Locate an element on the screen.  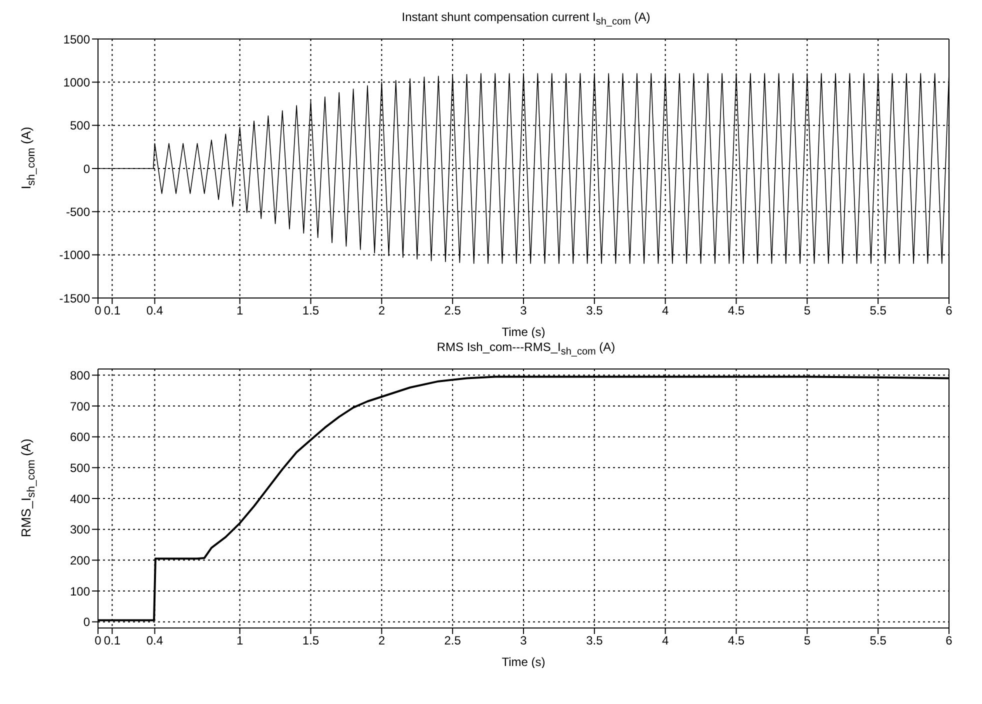
y-tick-label: 600 is located at coordinates (80, 437).